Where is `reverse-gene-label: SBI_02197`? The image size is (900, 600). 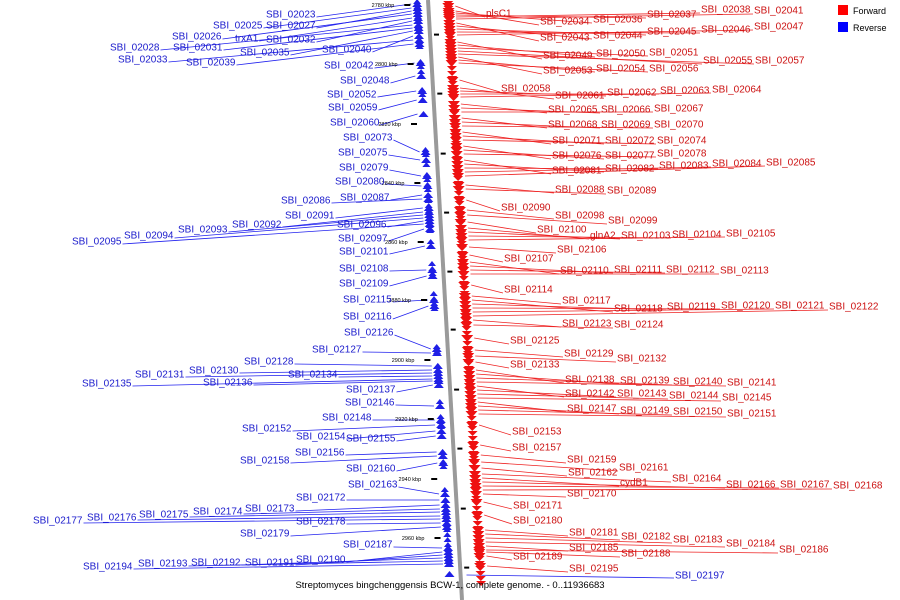
reverse-gene-label: SBI_02197 is located at coordinates (700, 576).